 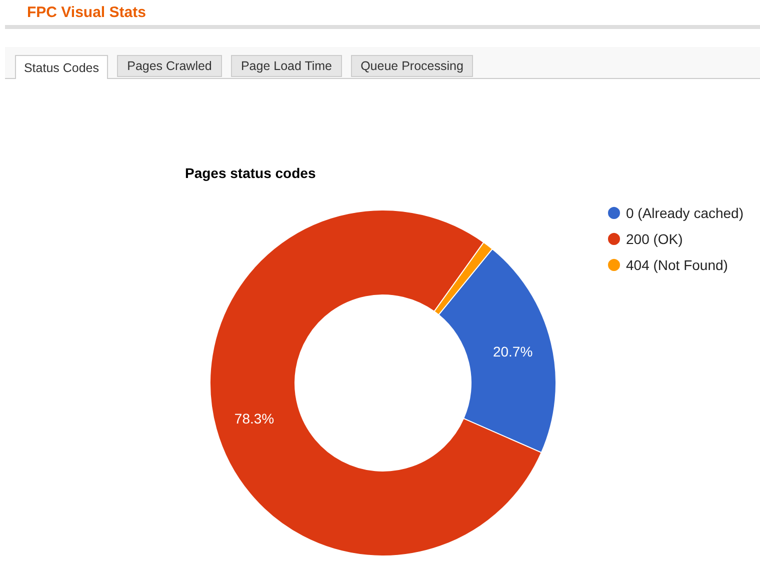 What do you see at coordinates (86, 13) in the screenshot?
I see `text: FPC Visual Stats` at bounding box center [86, 13].